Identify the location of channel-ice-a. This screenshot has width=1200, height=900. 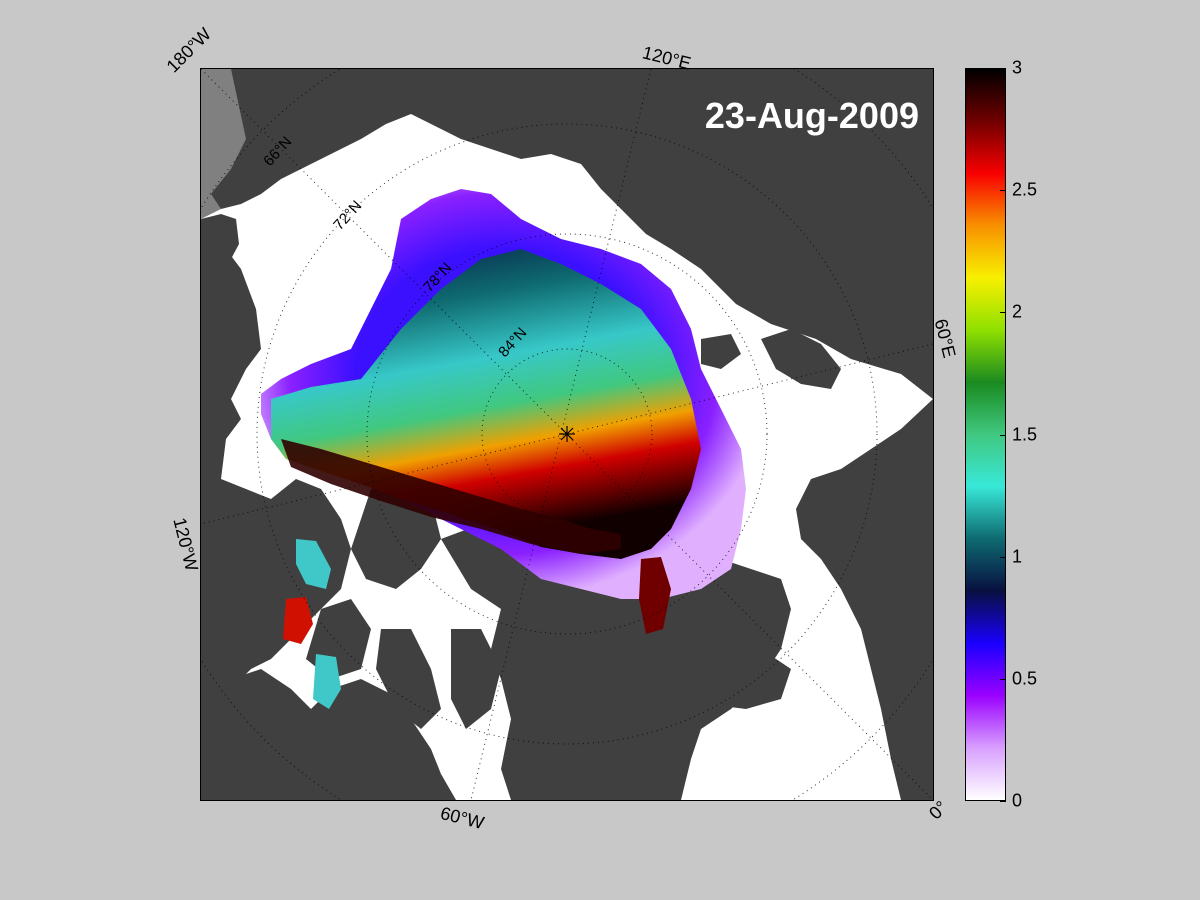
(313, 564).